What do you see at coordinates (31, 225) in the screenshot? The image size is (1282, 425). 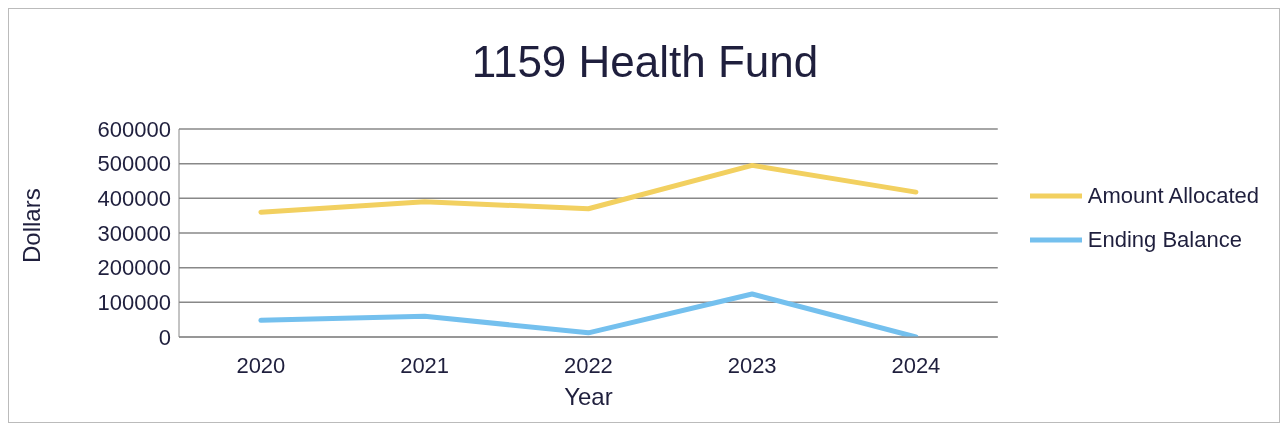 I see `y-axis-title: Dollars` at bounding box center [31, 225].